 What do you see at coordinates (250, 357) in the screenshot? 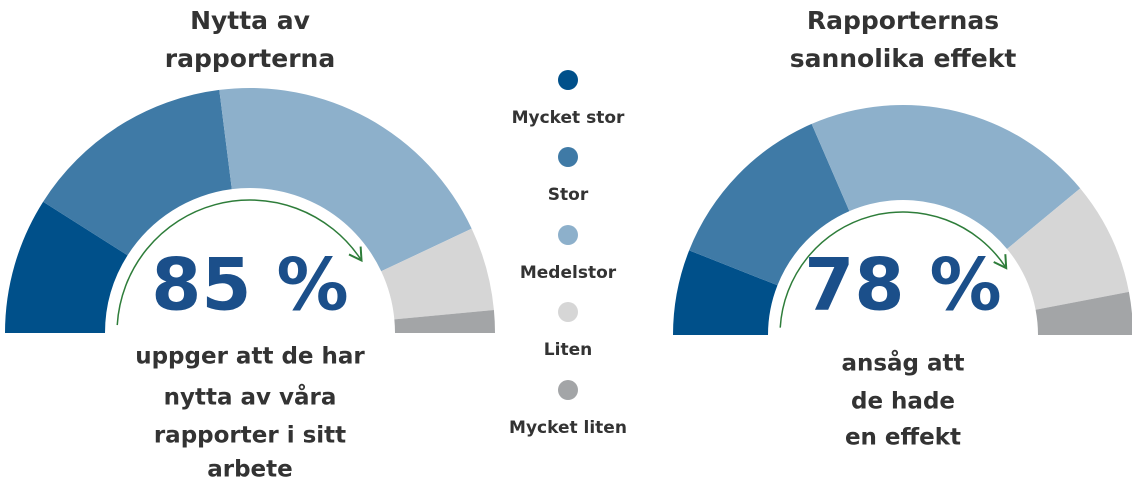
I see `subtitle: uppger att de har` at bounding box center [250, 357].